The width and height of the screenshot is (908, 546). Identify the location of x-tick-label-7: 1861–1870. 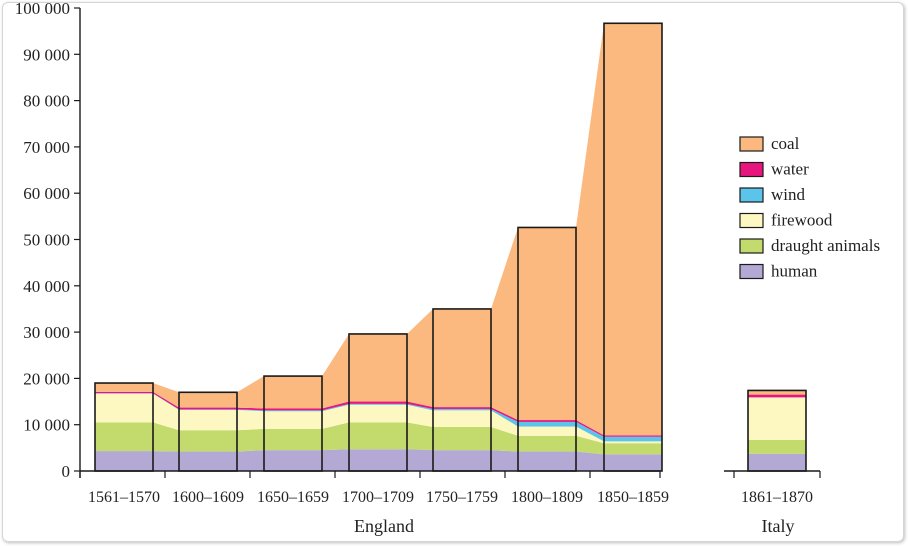
(777, 497).